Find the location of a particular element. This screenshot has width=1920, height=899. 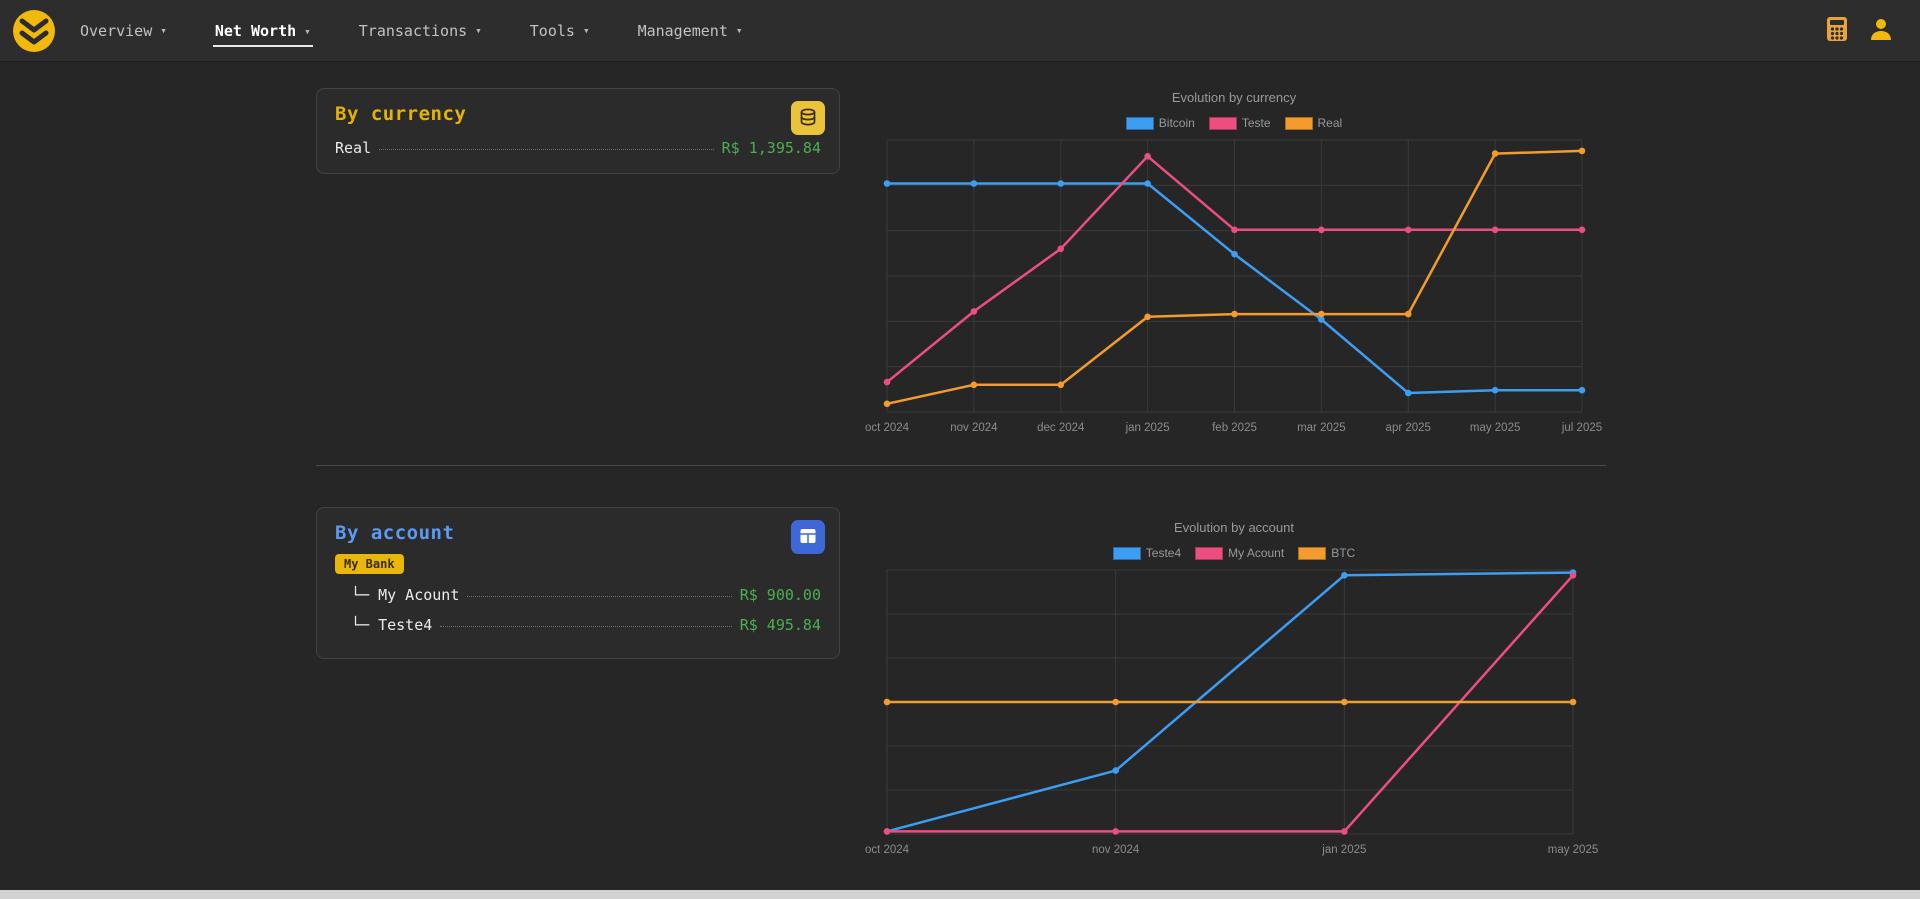

chart-title: Evolution by currency is located at coordinates (1234, 97).